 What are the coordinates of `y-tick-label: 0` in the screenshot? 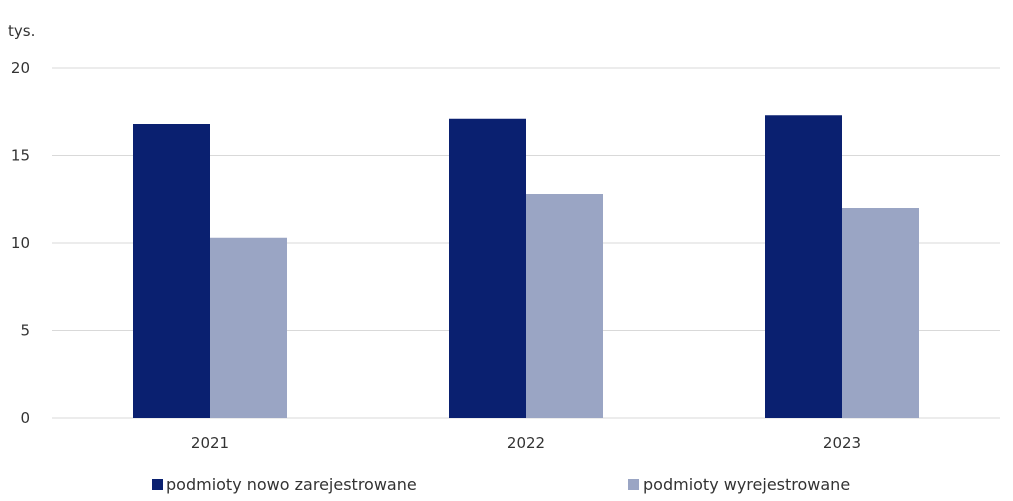 It's located at (25, 418).